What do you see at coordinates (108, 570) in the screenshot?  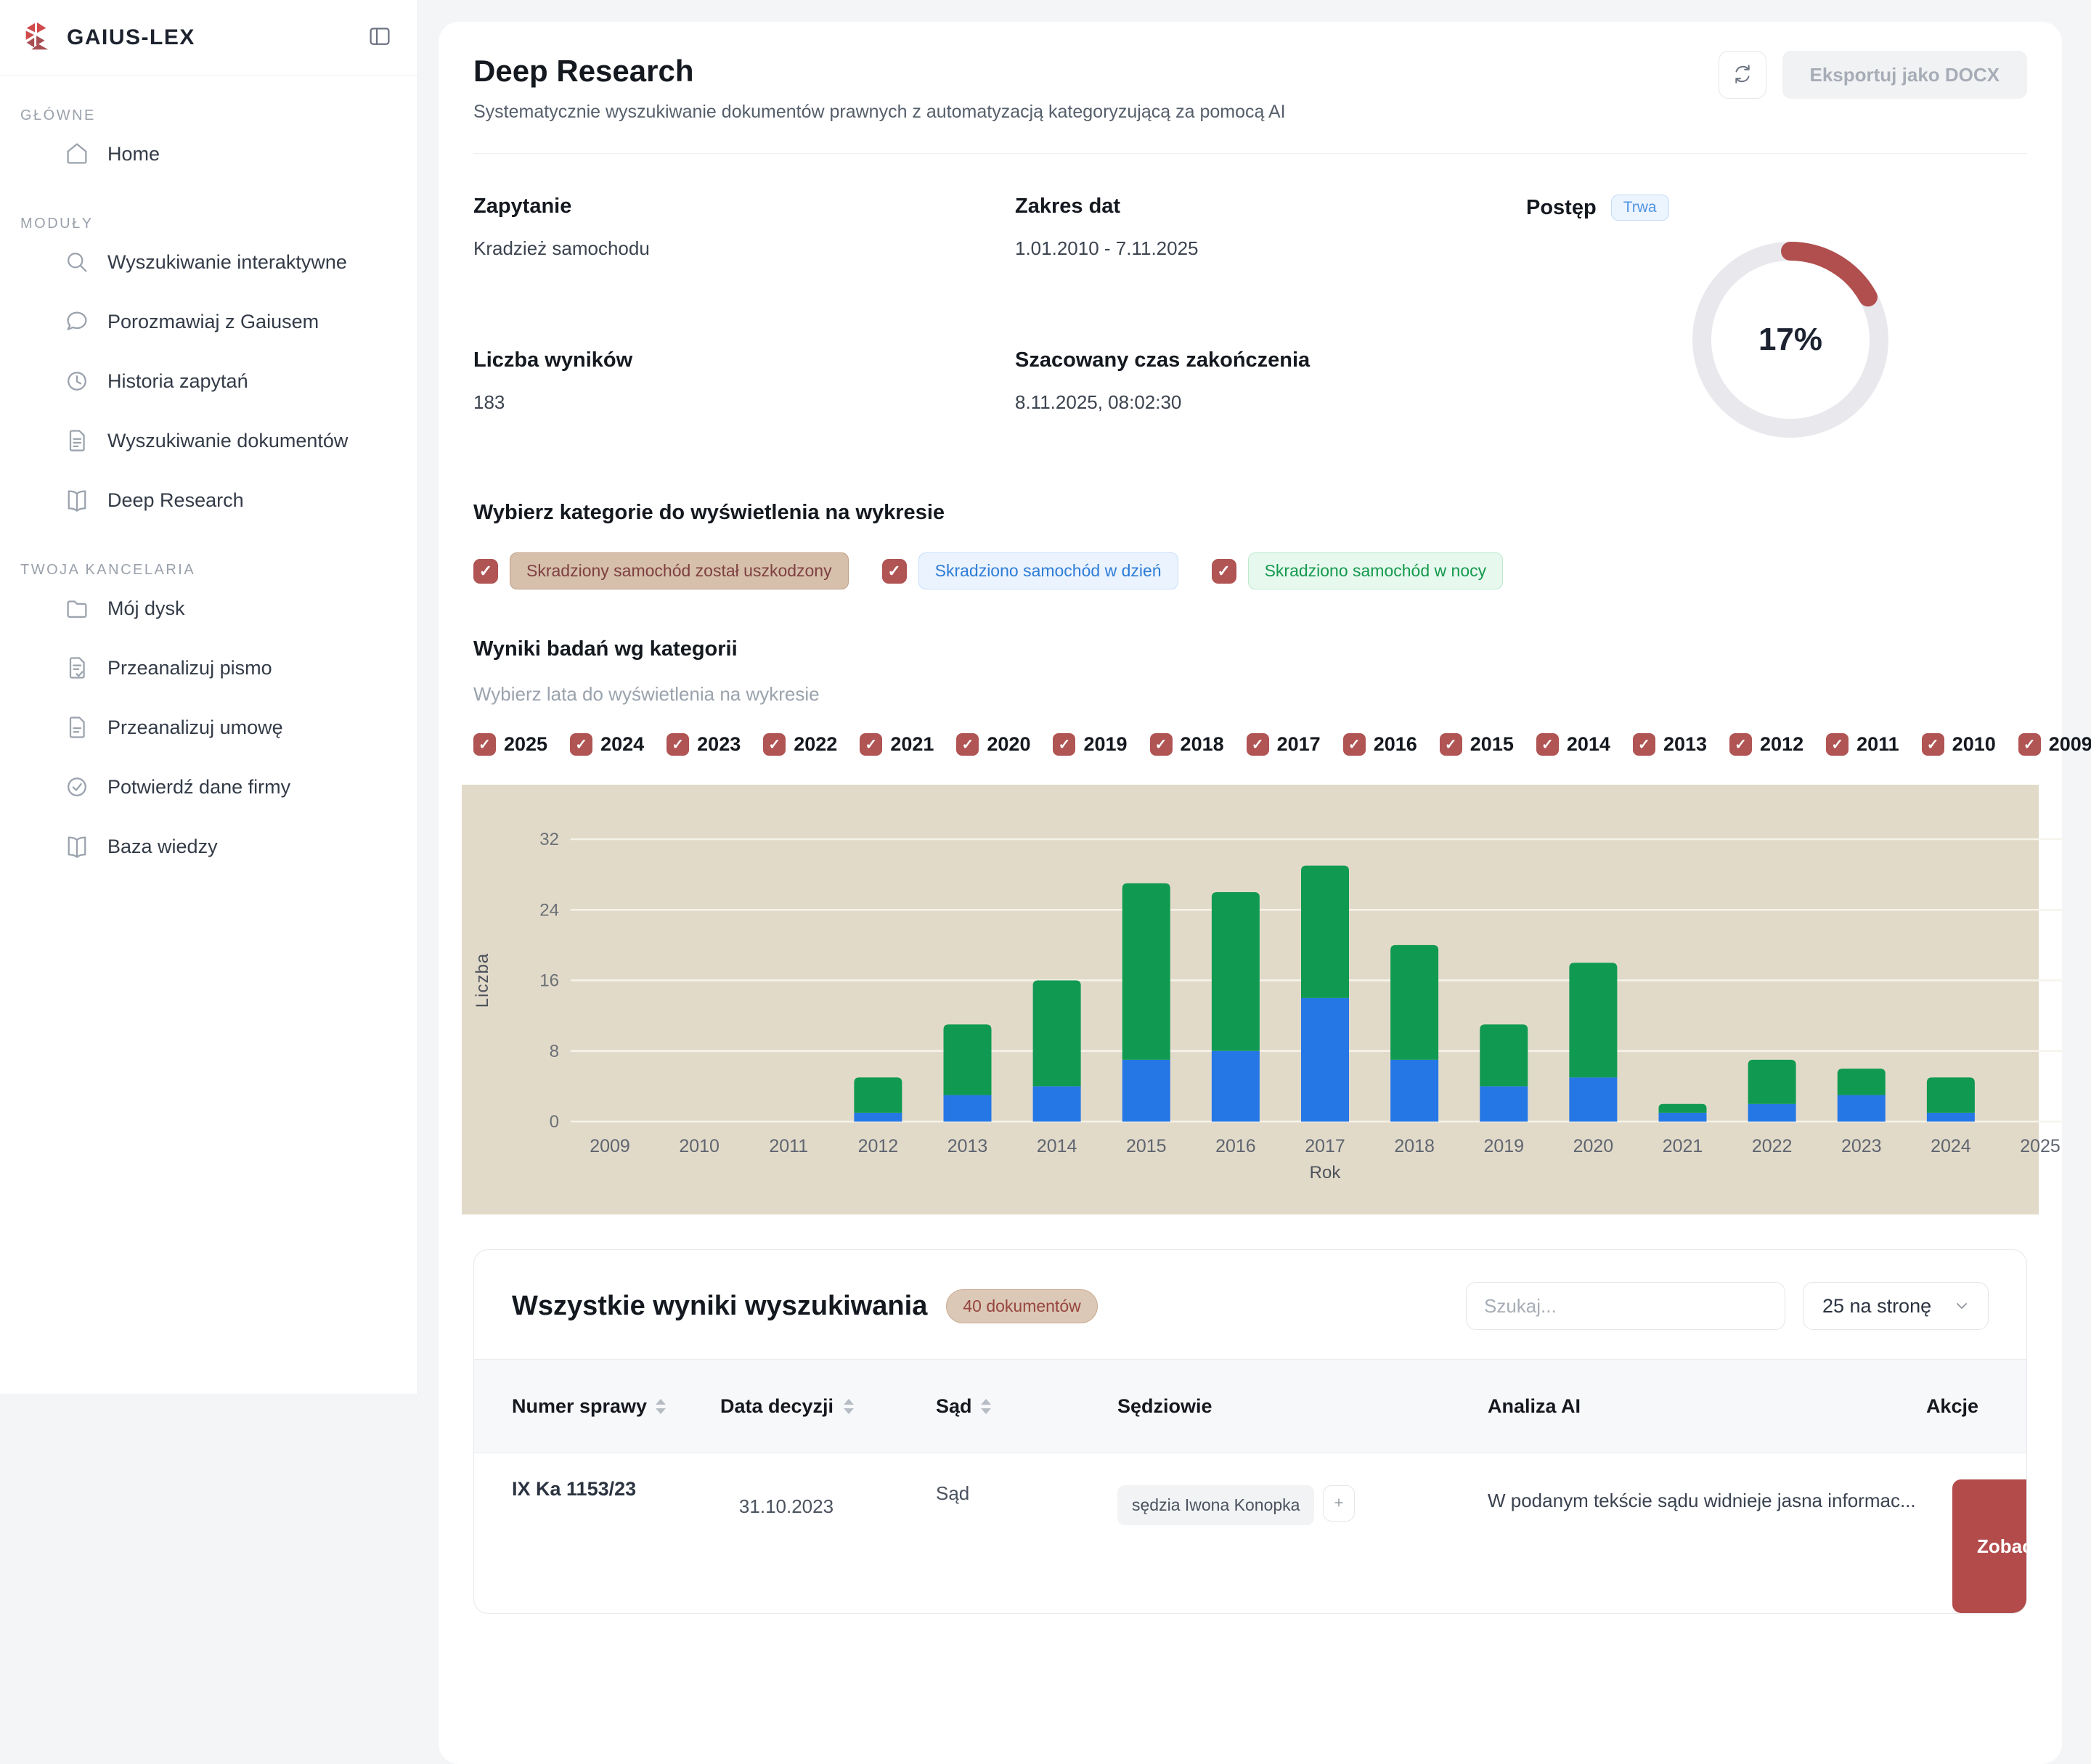 I see `sidebar-section-label: TWOJA KANCELARIA` at bounding box center [108, 570].